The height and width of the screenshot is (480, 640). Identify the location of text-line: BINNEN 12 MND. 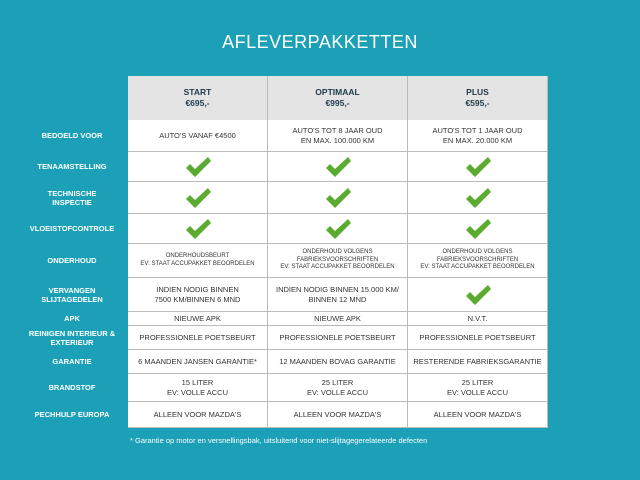
(337, 299).